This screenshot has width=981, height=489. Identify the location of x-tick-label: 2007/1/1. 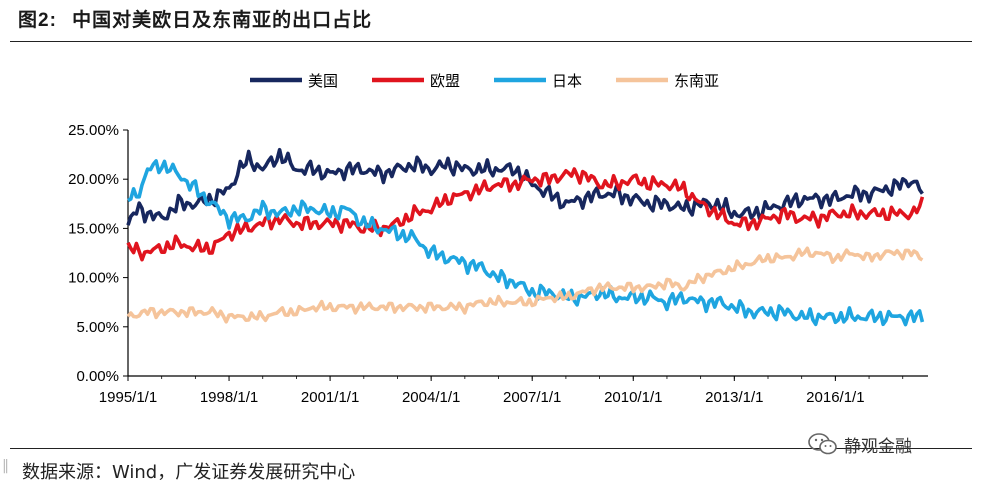
(532, 397).